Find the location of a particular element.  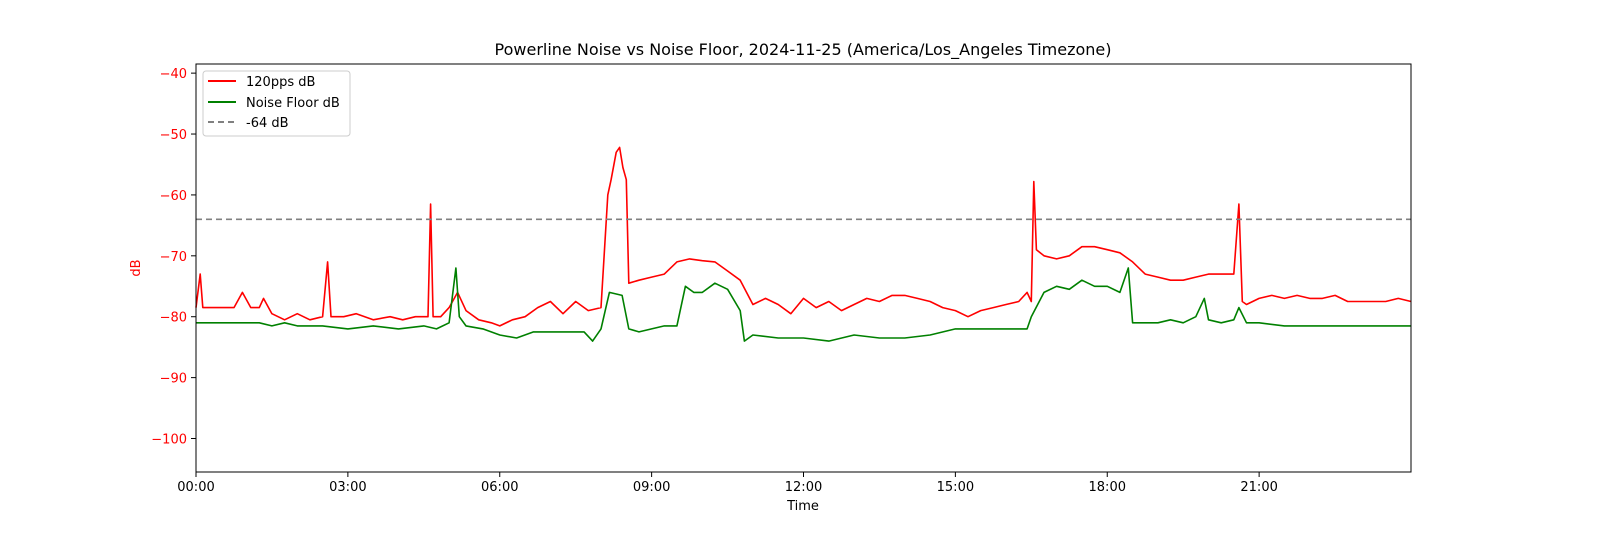

legend: 120pps dB Noise Floor dB -64 dB is located at coordinates (276, 103).